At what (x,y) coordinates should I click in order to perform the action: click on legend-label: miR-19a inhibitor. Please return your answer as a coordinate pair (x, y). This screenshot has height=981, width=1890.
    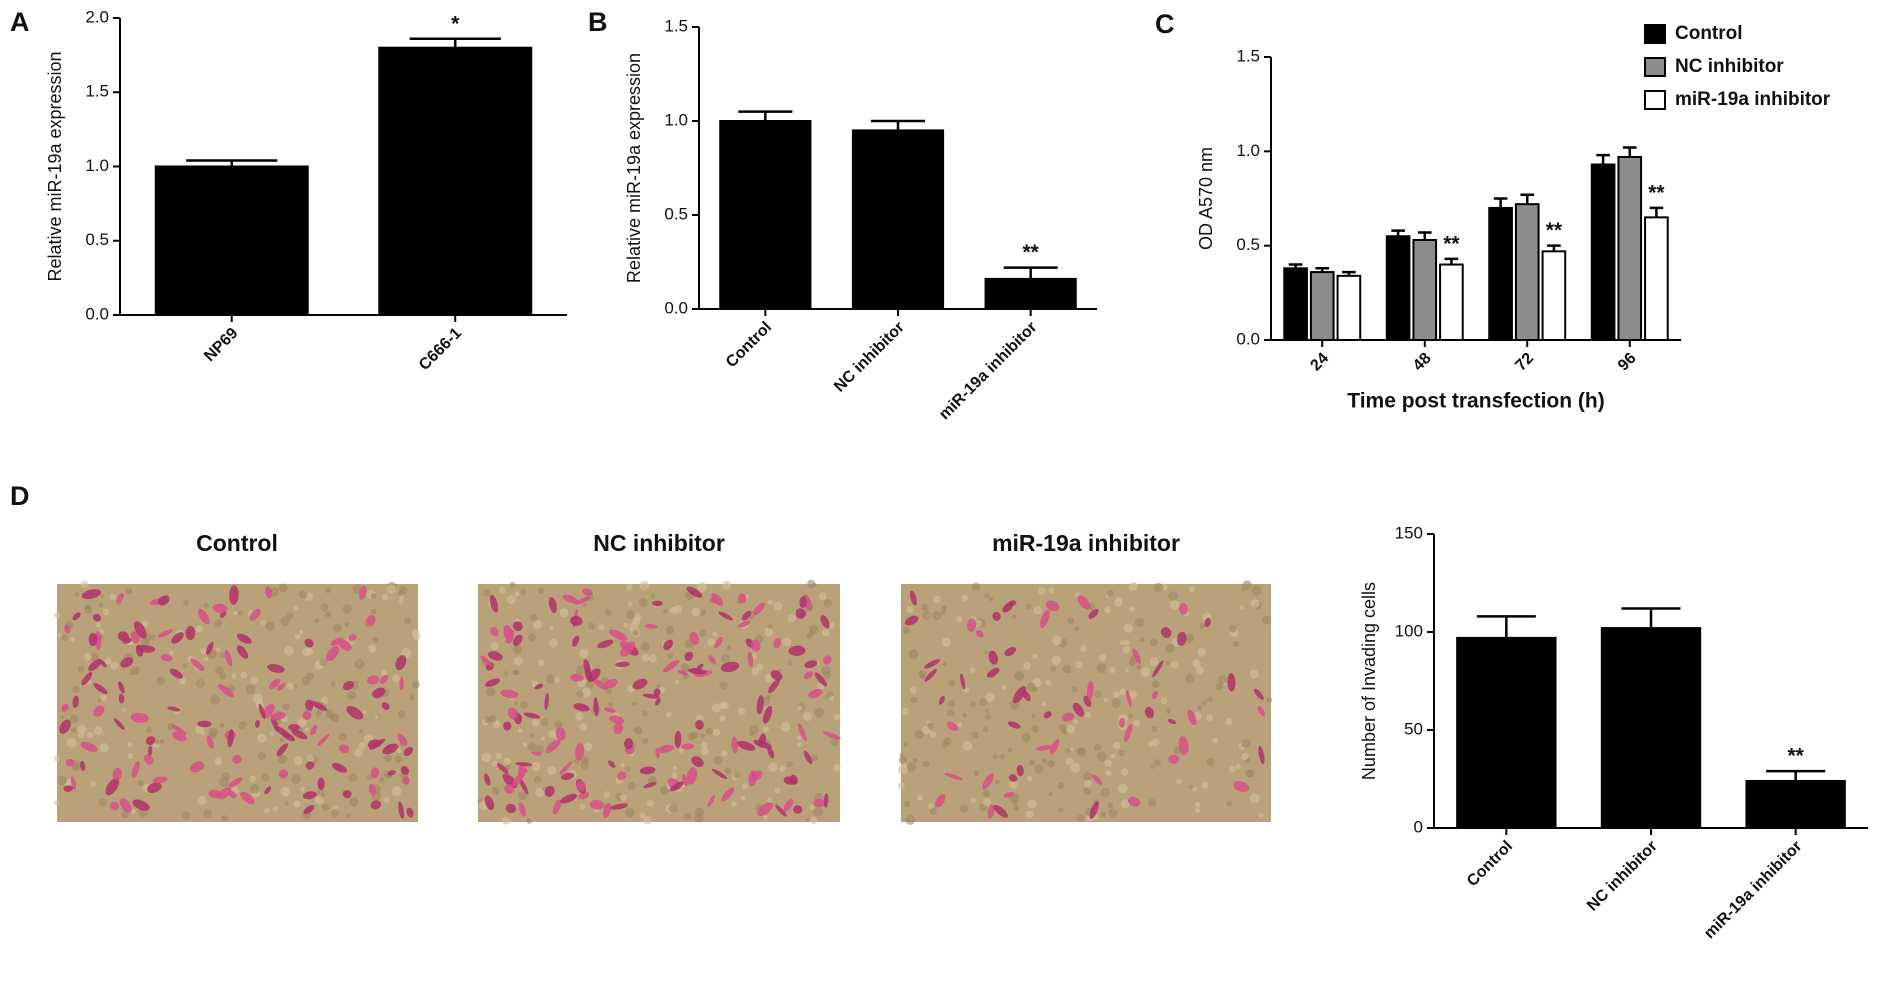
    Looking at the image, I should click on (1753, 99).